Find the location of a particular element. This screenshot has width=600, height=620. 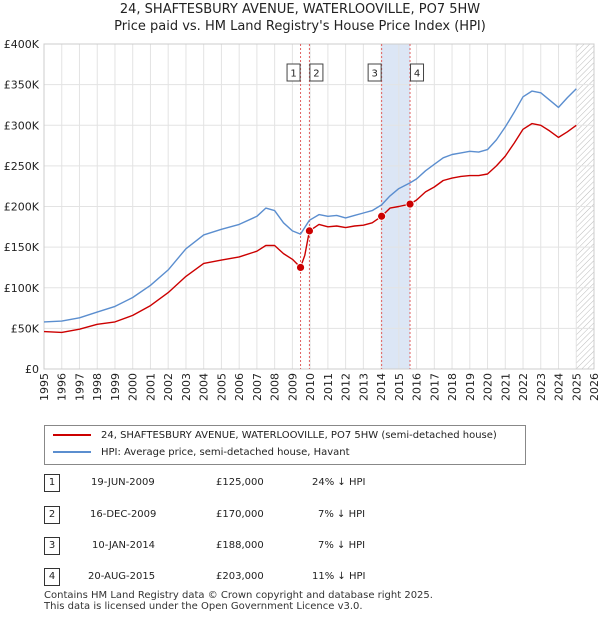

transaction-row: 1 19-JUN-2009 £125,000 24% ↓ HPI is located at coordinates (300, 484).